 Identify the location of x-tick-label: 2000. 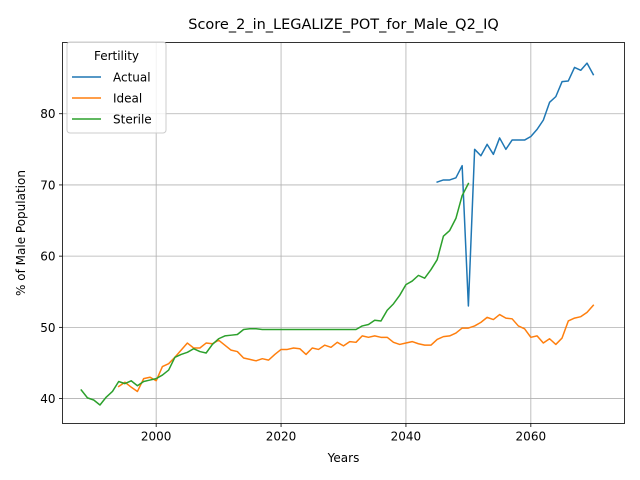
(156, 437).